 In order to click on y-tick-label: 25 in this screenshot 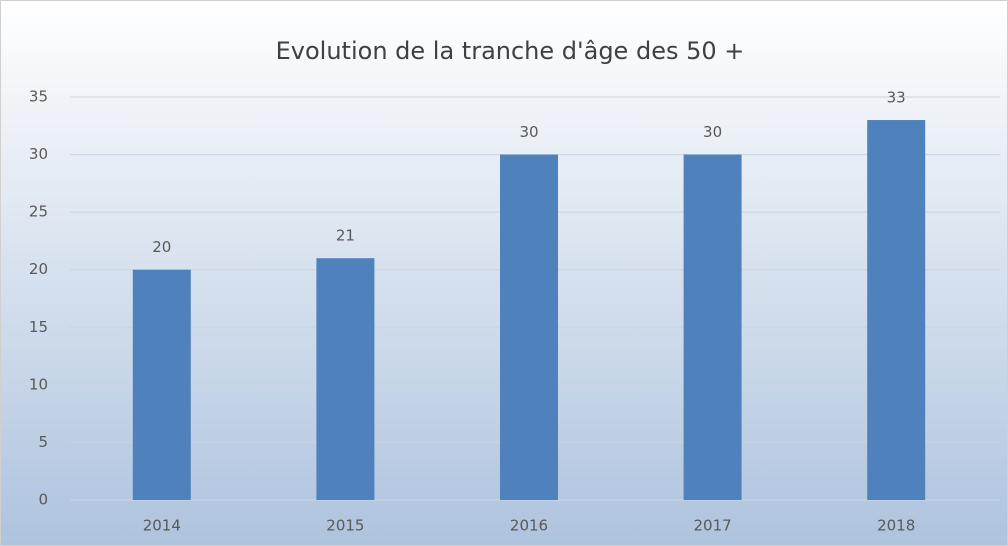, I will do `click(38, 212)`.